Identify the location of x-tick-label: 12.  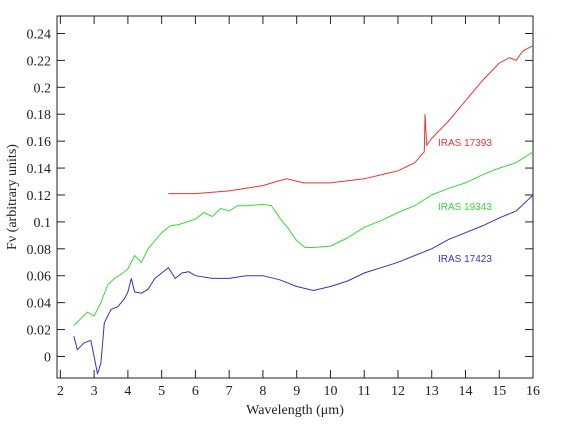
(398, 391).